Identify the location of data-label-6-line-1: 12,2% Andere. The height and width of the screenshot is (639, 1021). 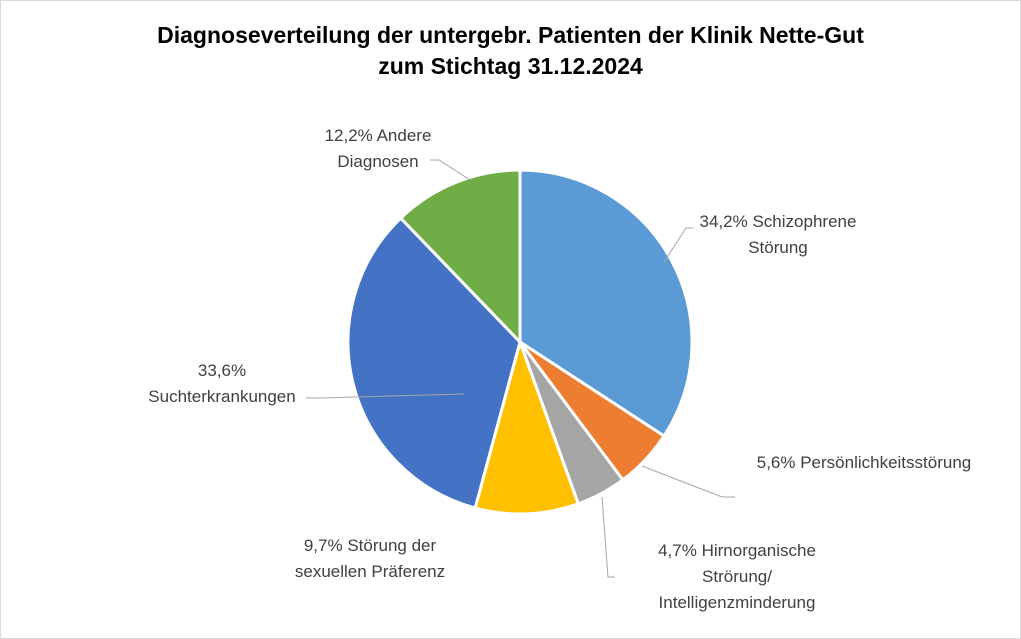
(378, 135).